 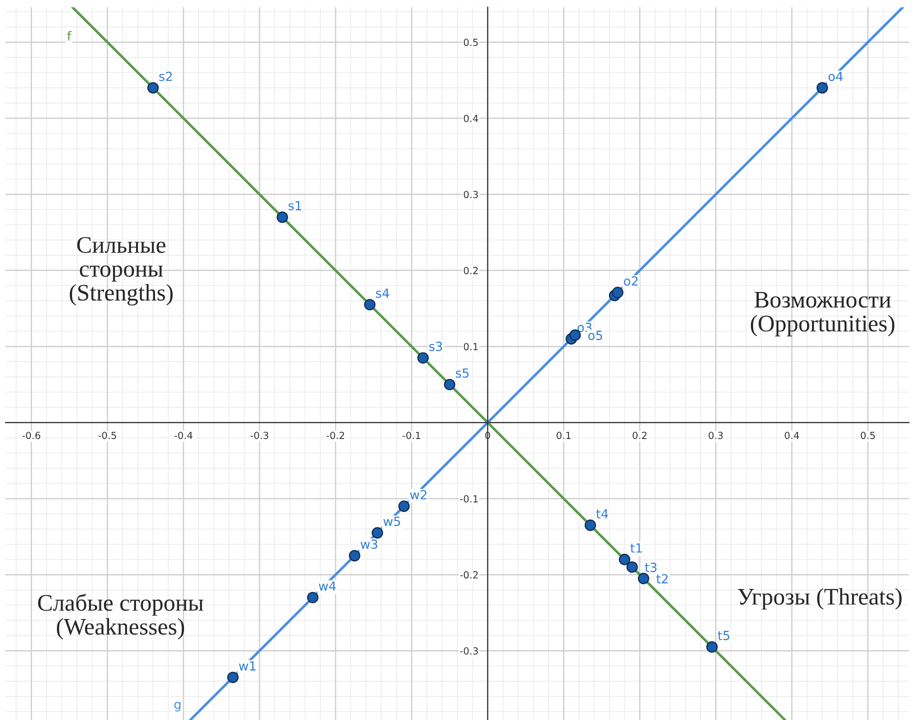 What do you see at coordinates (121, 271) in the screenshot?
I see `annotation: Сильные стороны (Strengths)` at bounding box center [121, 271].